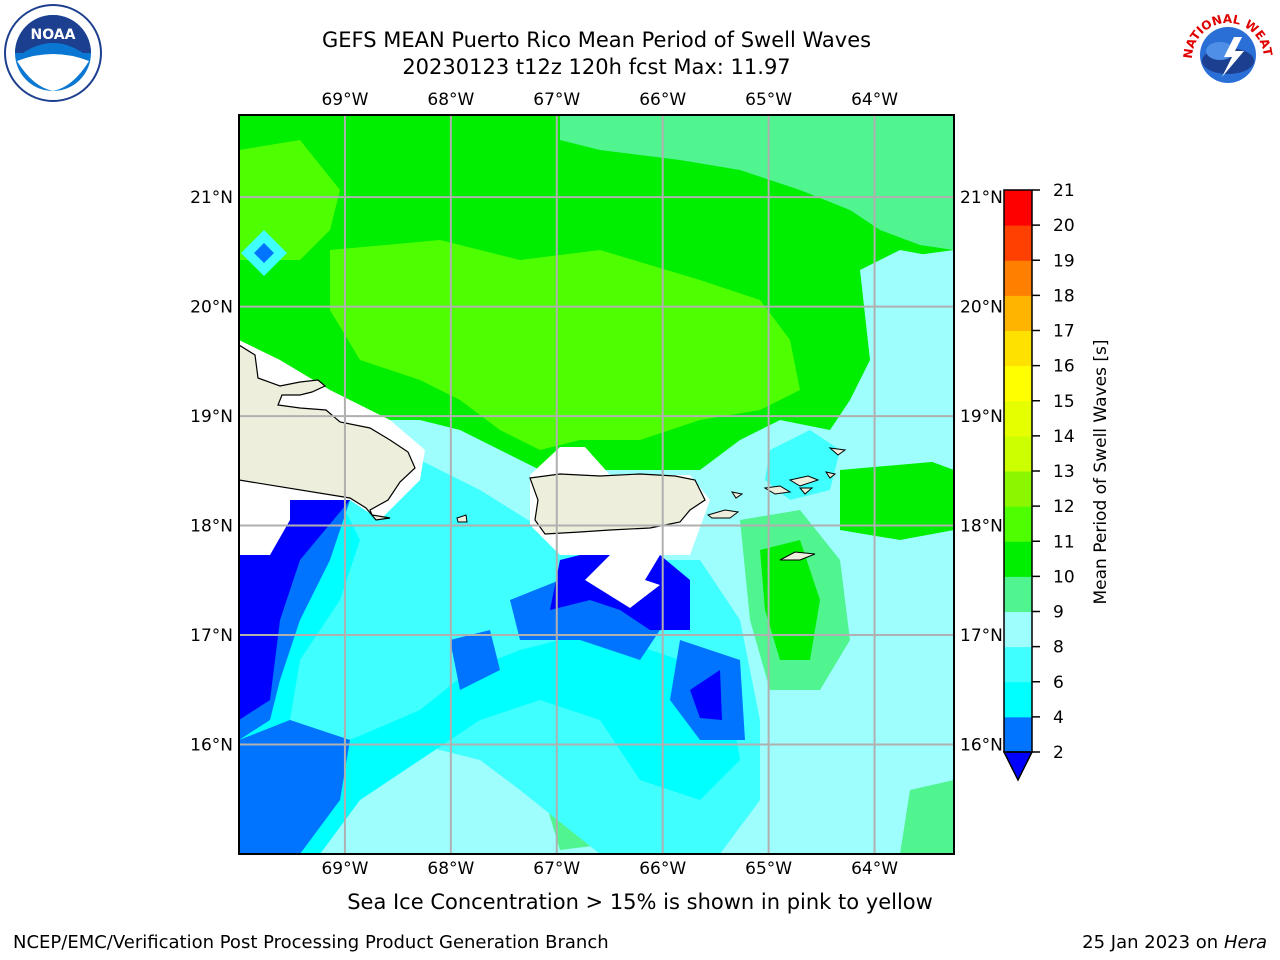  Describe the element at coordinates (768, 869) in the screenshot. I see `longitude-label-bottom: 65°W` at that location.